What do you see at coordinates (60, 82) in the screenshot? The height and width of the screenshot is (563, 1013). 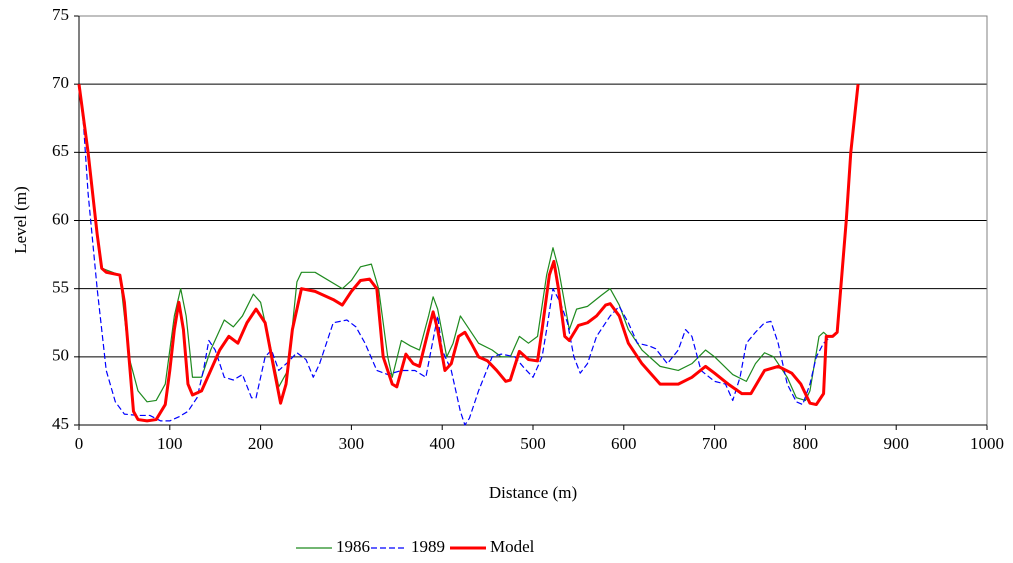 I see `y-tick-label: 70` at bounding box center [60, 82].